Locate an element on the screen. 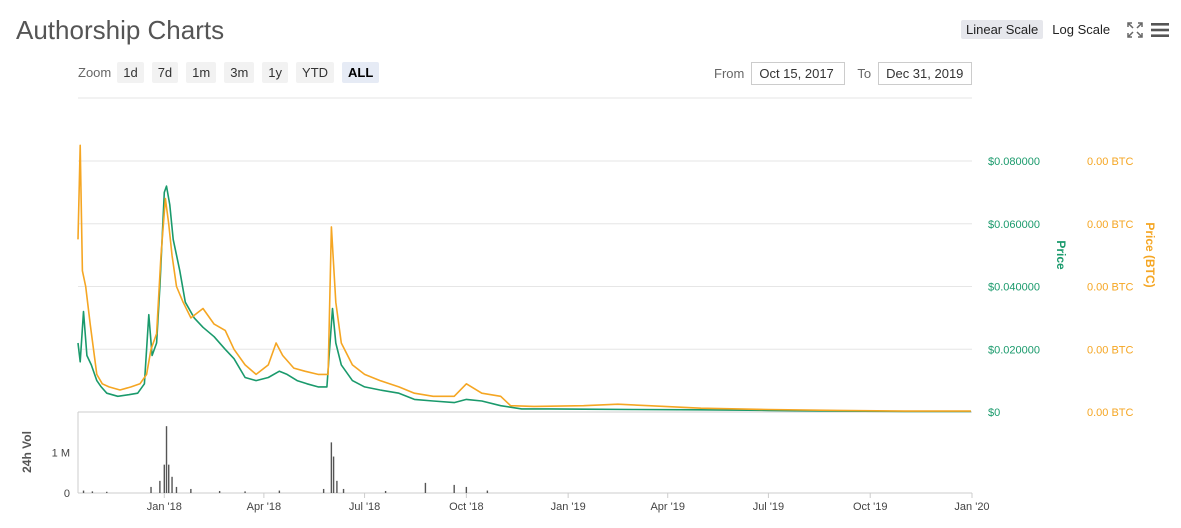 Image resolution: width=1181 pixels, height=528 pixels. x-tick-label: Jul '18 is located at coordinates (364, 507).